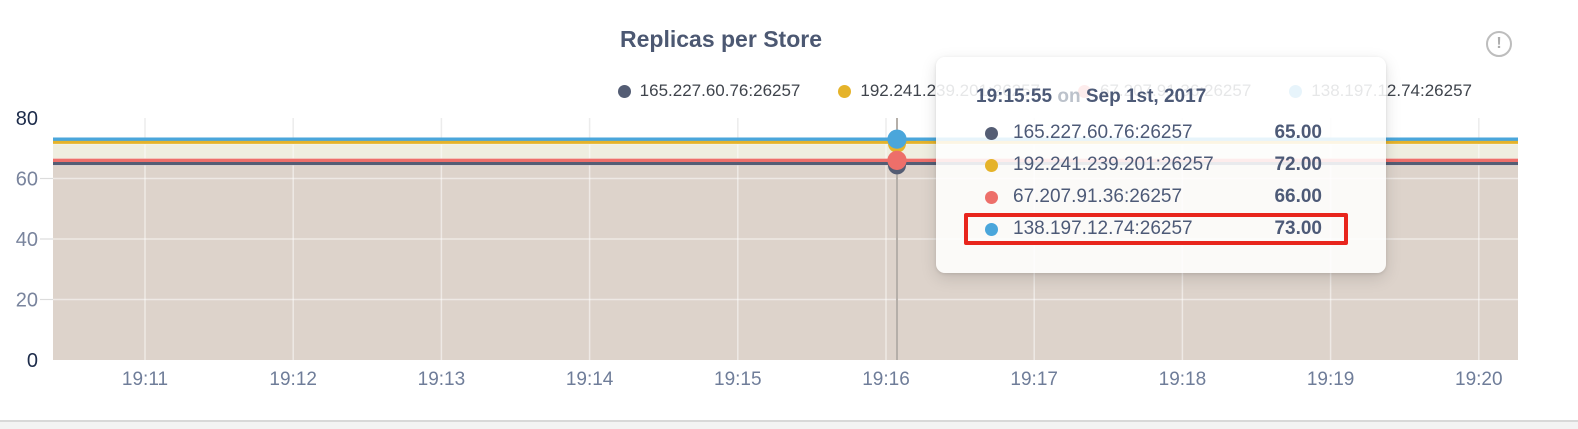  What do you see at coordinates (1183, 379) in the screenshot?
I see `x-tick-label: 19:18` at bounding box center [1183, 379].